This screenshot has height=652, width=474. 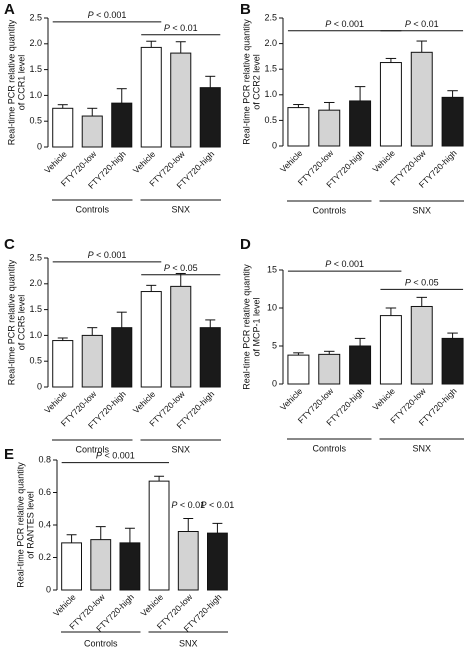 What do you see at coordinates (9, 9) in the screenshot?
I see `panel-label: A` at bounding box center [9, 9].